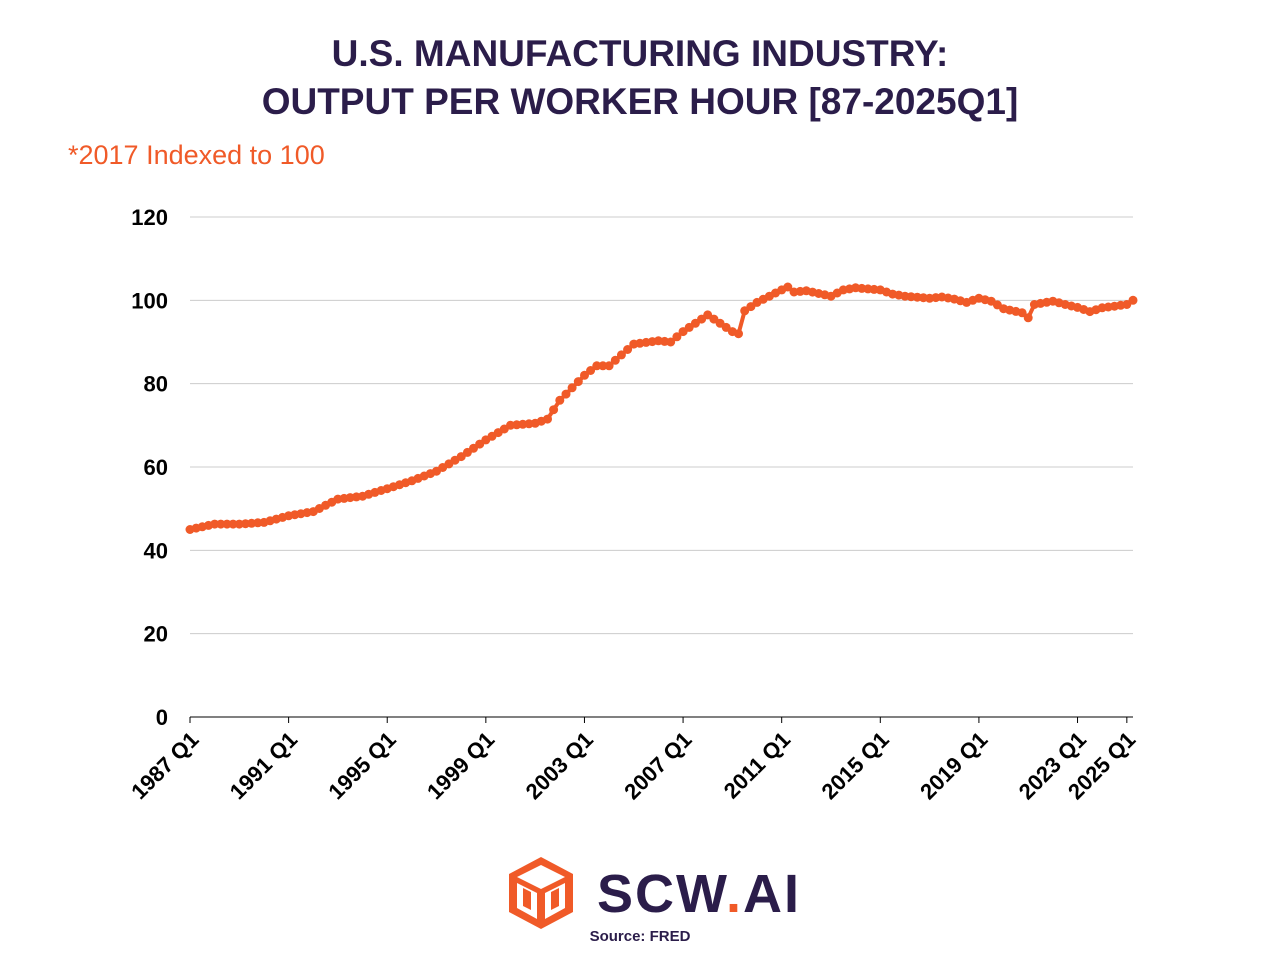  Describe the element at coordinates (662, 894) in the screenshot. I see `brand-name-prefix: SCW` at that location.